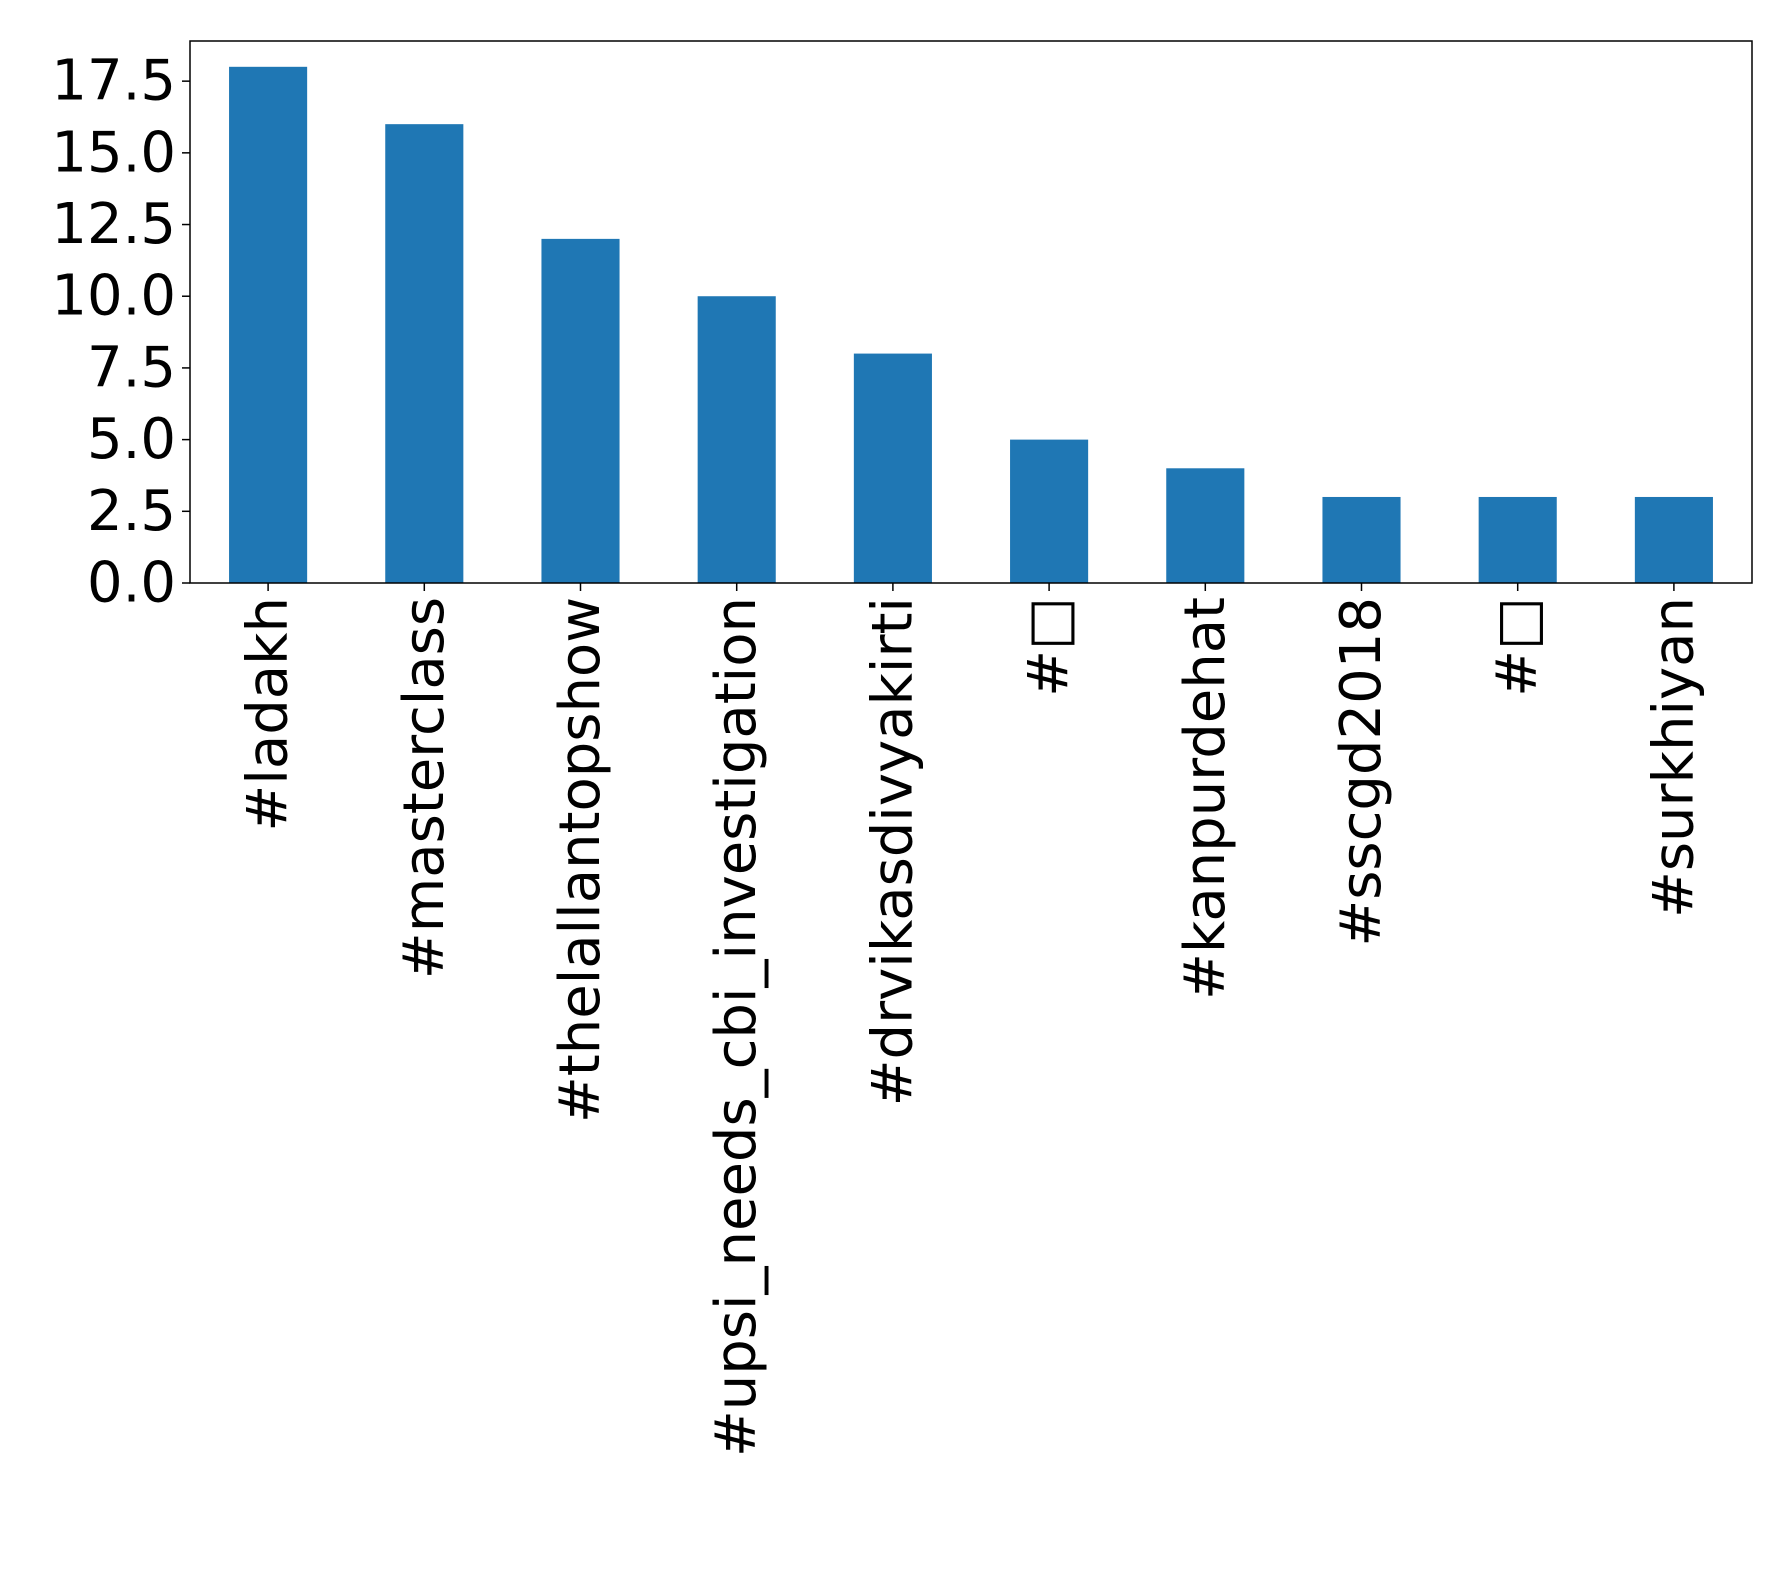  Describe the element at coordinates (580, 860) in the screenshot. I see `x-tick-label: #thelallantopshow` at that location.